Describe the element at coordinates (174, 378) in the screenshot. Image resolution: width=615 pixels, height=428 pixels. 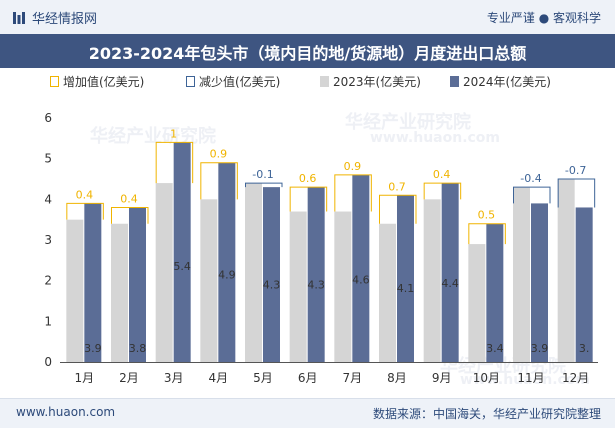
I see `x-tick-label: 3月` at that location.